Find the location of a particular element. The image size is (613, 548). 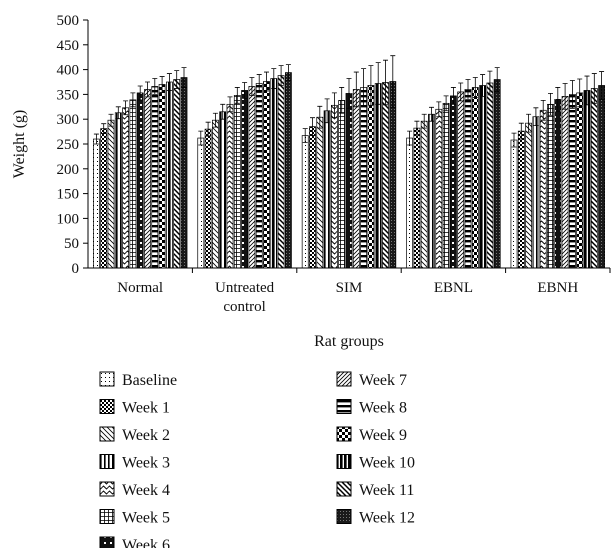

legend-label: Week 6 is located at coordinates (146, 542).